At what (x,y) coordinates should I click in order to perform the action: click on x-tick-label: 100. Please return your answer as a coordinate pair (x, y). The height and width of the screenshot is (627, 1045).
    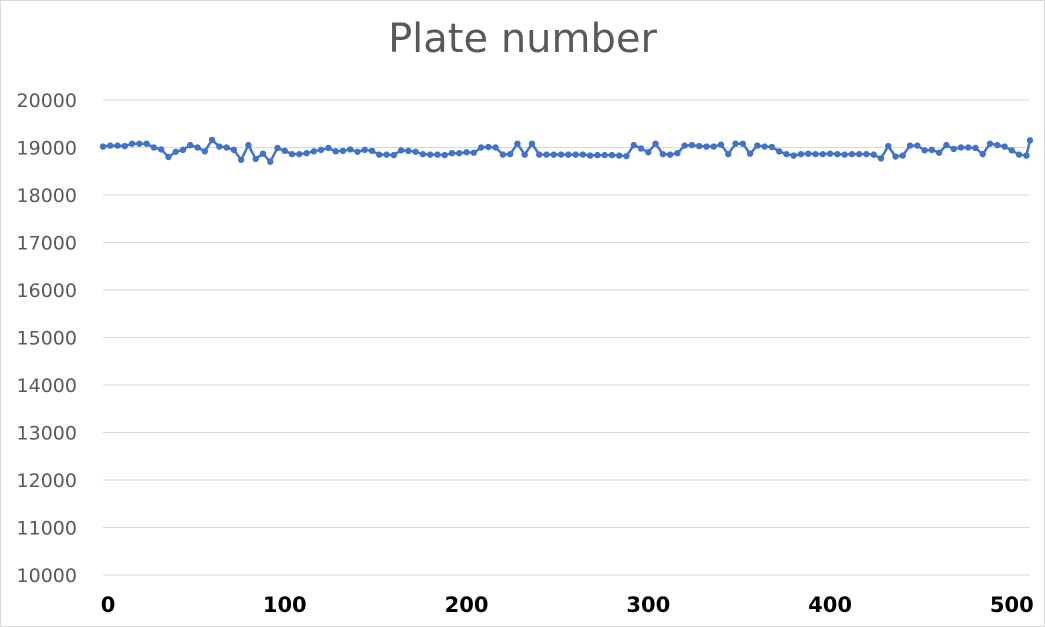
    Looking at the image, I should click on (285, 605).